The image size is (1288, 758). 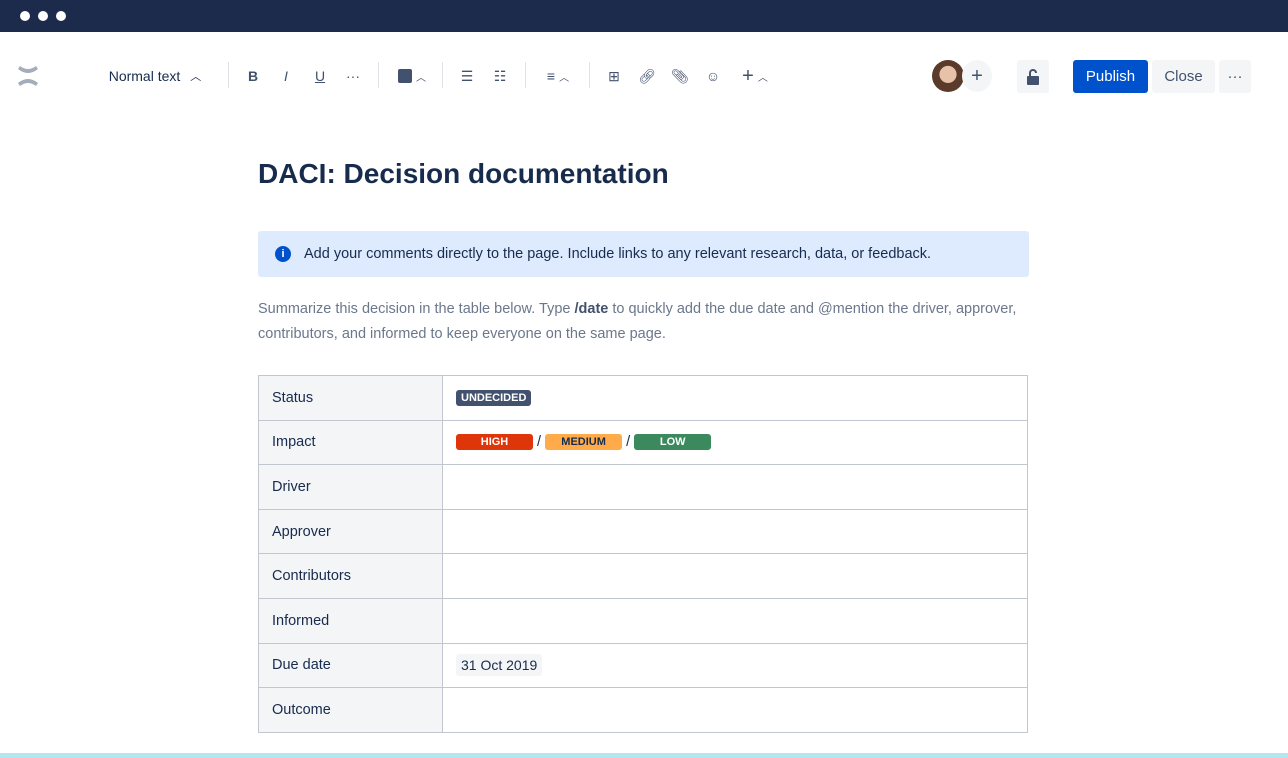 What do you see at coordinates (283, 254) in the screenshot?
I see `info-icon: i` at bounding box center [283, 254].